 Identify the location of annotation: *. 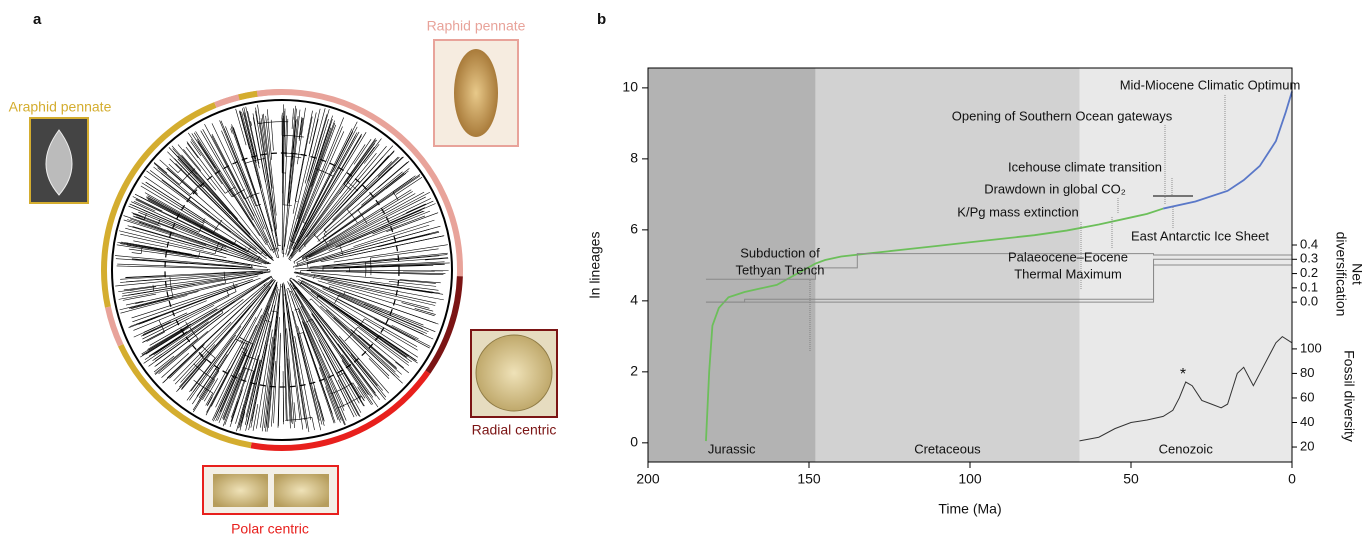
(1183, 374).